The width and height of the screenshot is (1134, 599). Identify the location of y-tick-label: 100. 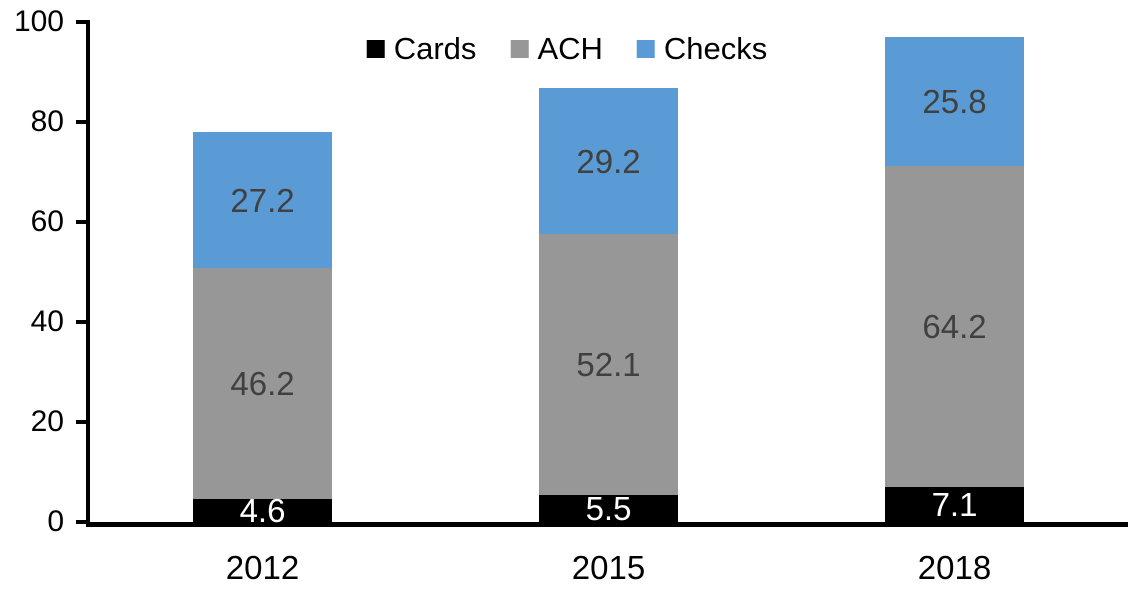
(38, 21).